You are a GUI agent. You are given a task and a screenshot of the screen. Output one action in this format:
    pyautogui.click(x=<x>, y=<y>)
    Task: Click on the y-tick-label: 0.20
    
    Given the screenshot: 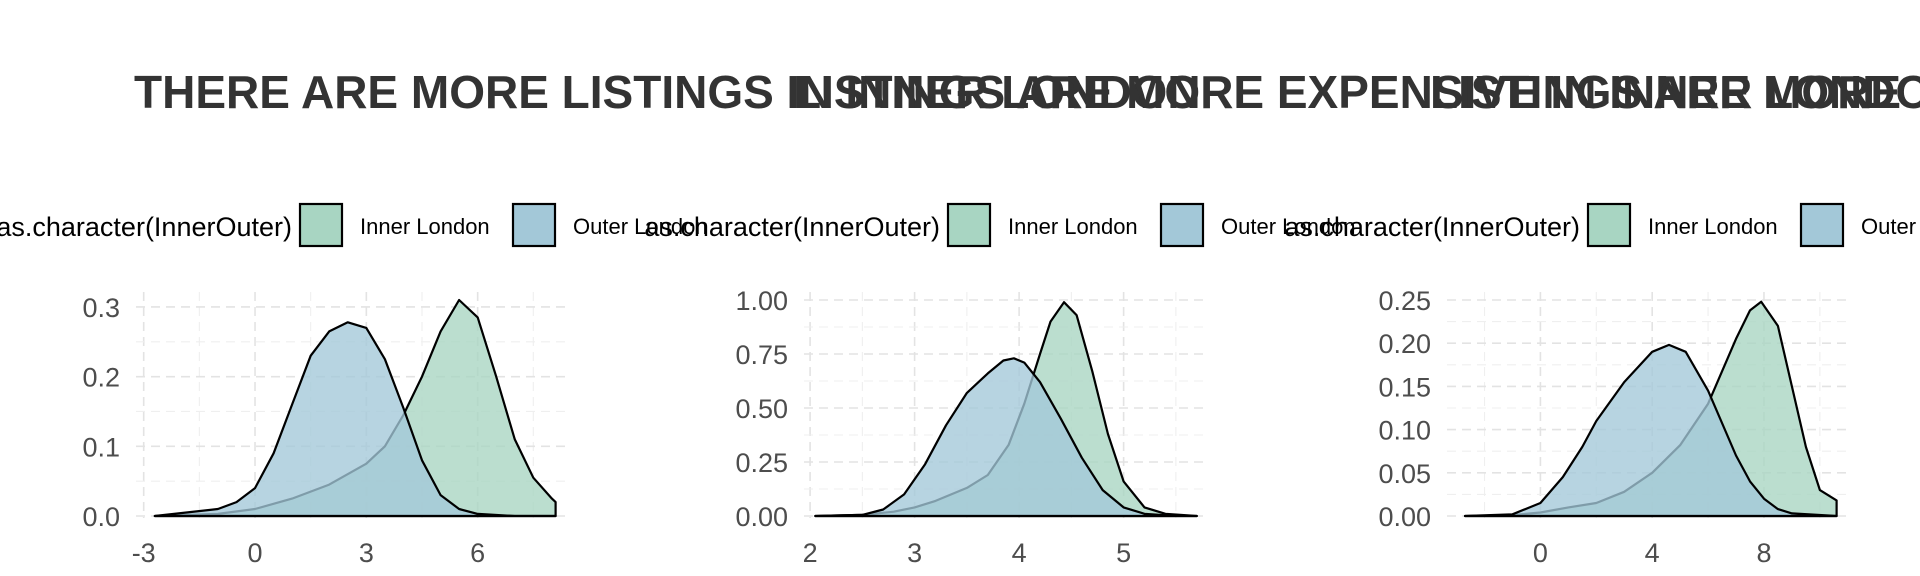 What is the action you would take?
    pyautogui.click(x=1404, y=344)
    